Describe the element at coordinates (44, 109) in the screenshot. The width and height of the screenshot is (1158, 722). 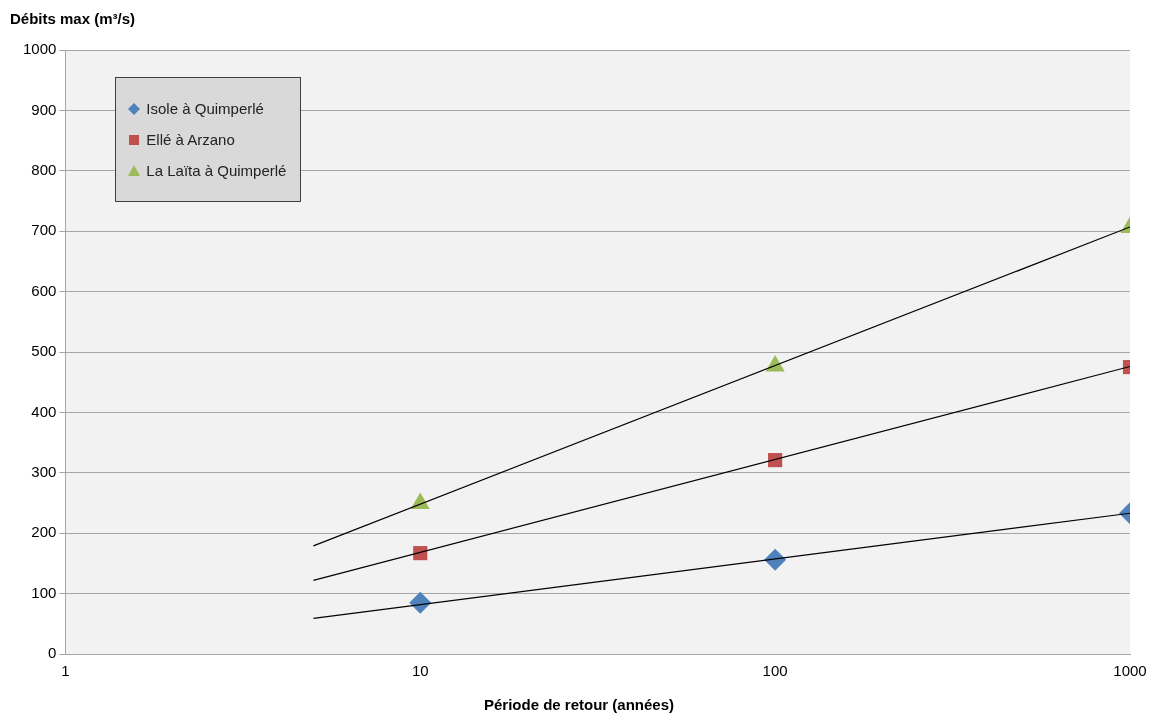
I see `y-tick-label: 900` at that location.